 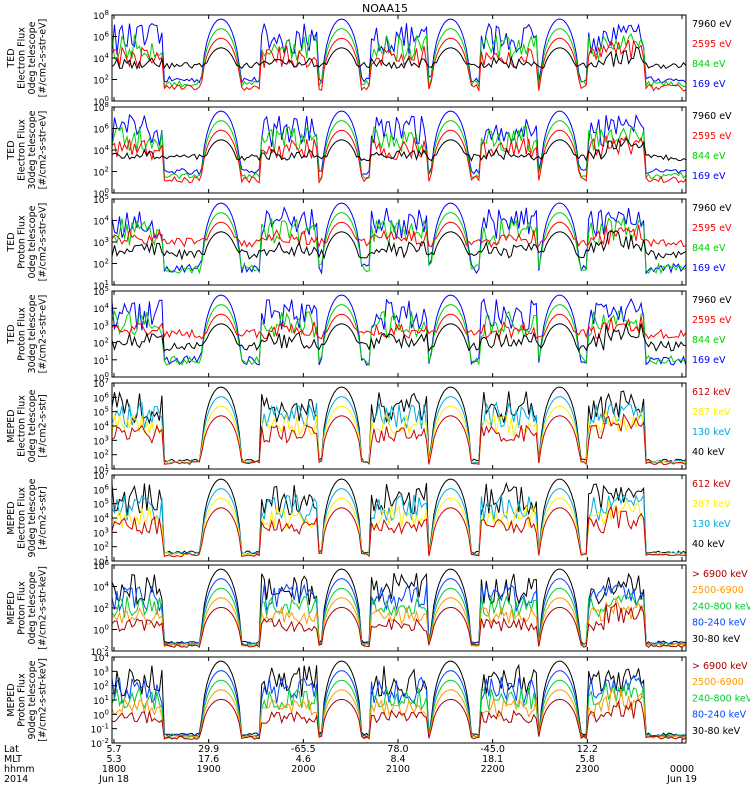 I want to click on x-row-value: 12.2, so click(x=587, y=749).